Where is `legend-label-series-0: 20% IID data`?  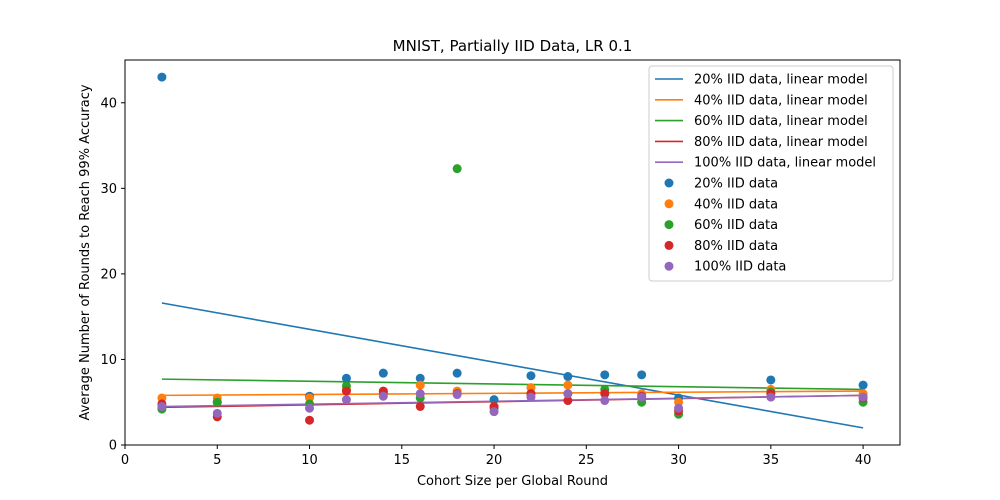 legend-label-series-0: 20% IID data is located at coordinates (736, 184).